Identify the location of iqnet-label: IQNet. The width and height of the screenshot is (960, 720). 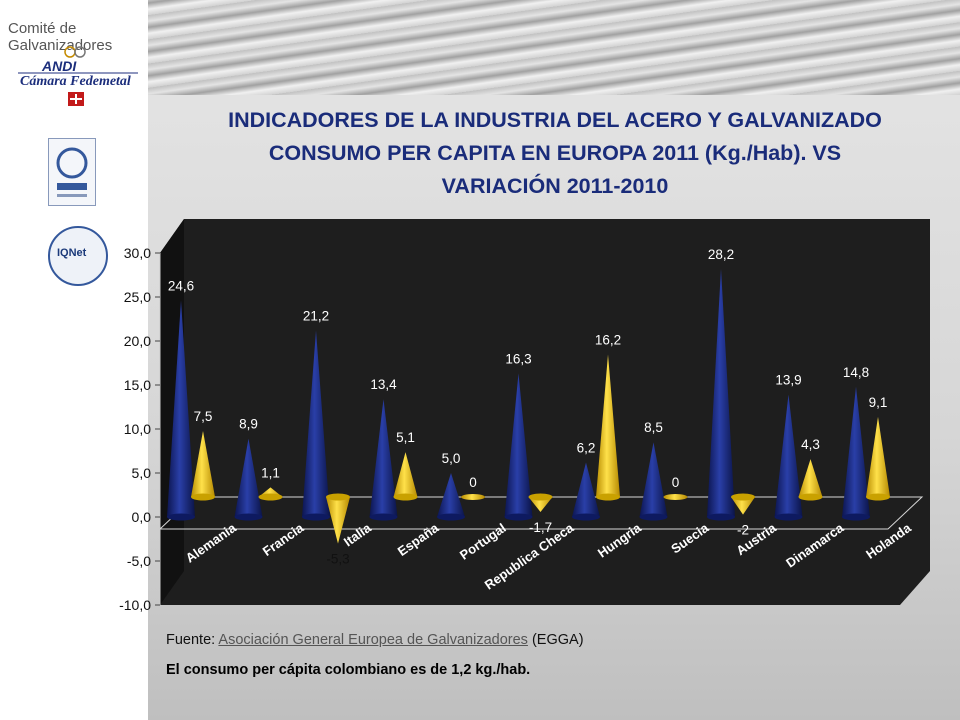
(72, 253).